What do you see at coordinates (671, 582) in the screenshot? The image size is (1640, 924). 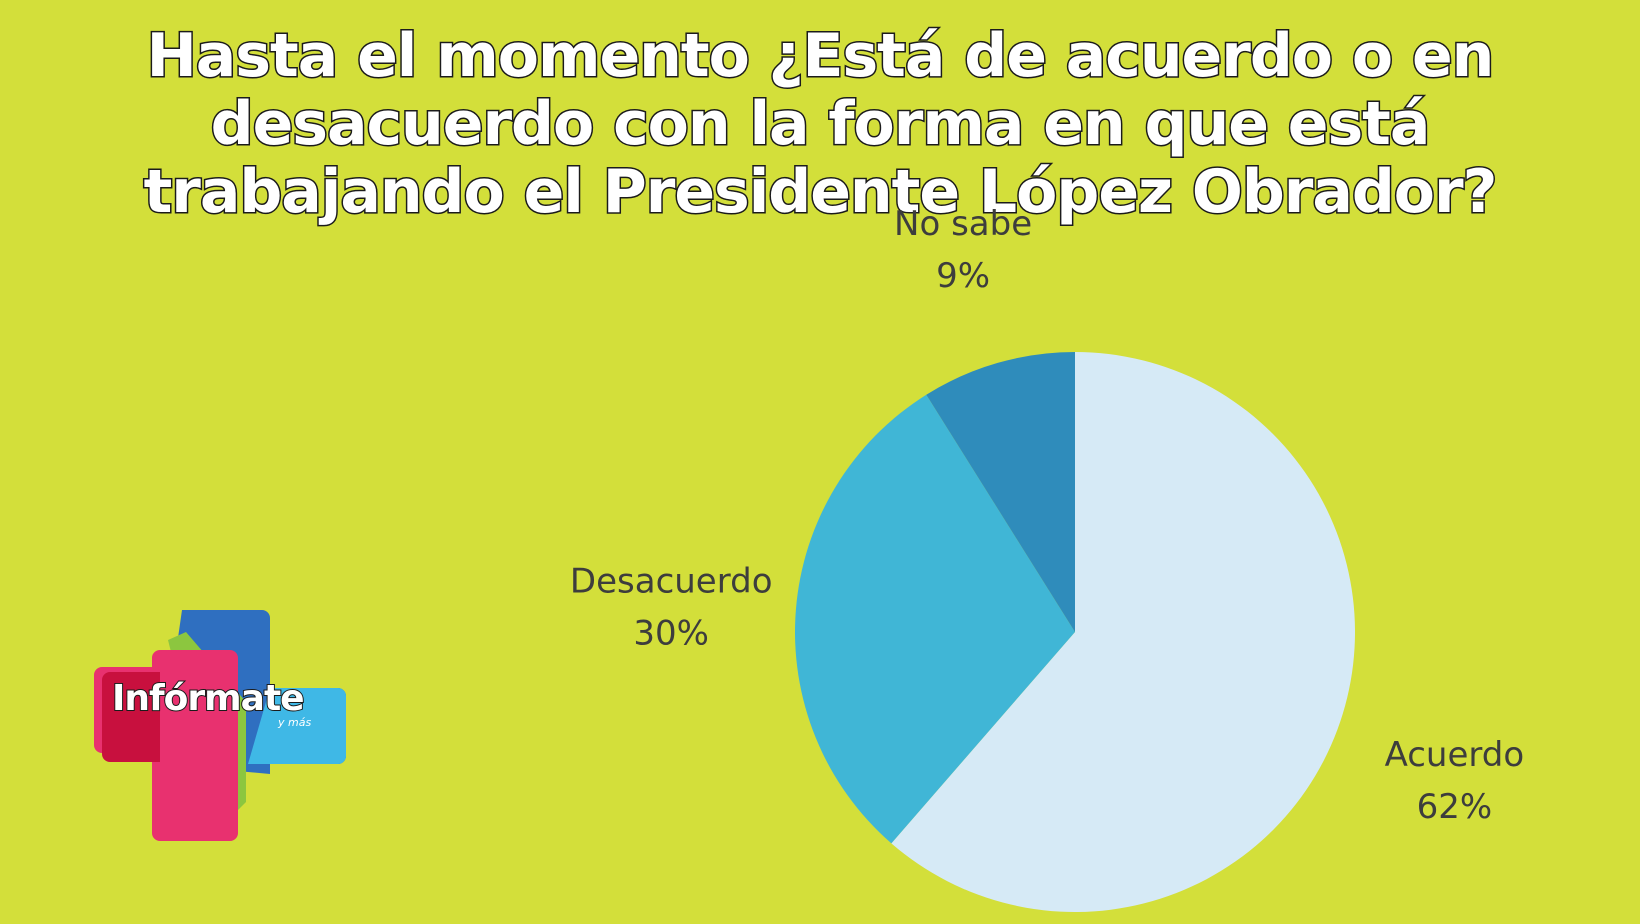 I see `slice-label-desacuerdo: Desacuerdo` at bounding box center [671, 582].